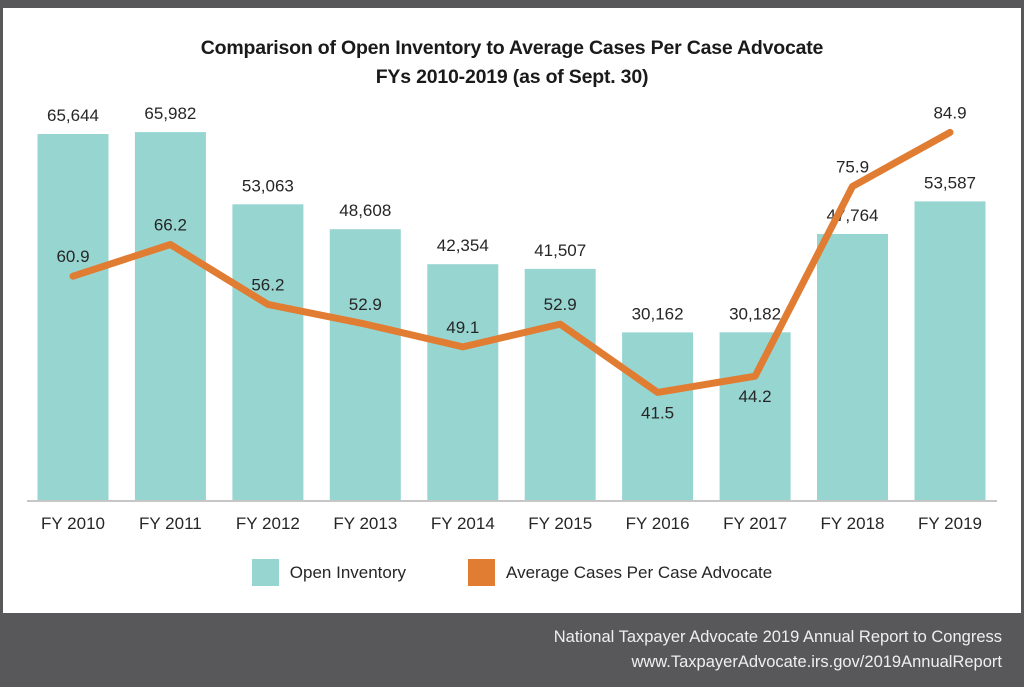 The width and height of the screenshot is (1024, 687). Describe the element at coordinates (755, 396) in the screenshot. I see `line-value-label: 44.2` at that location.